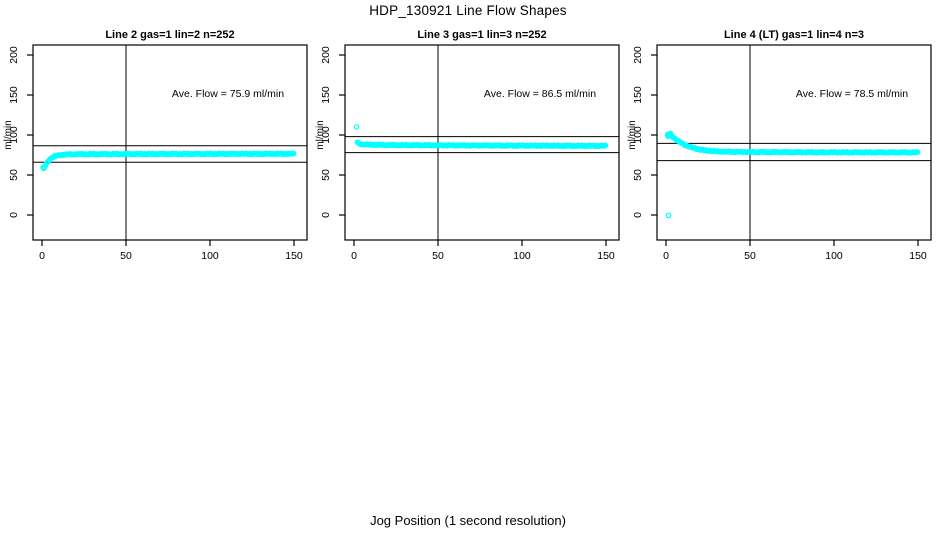 The height and width of the screenshot is (540, 936). Describe the element at coordinates (481, 35) in the screenshot. I see `panel-title: Line 3 gas=1 lin=3 n=252` at that location.